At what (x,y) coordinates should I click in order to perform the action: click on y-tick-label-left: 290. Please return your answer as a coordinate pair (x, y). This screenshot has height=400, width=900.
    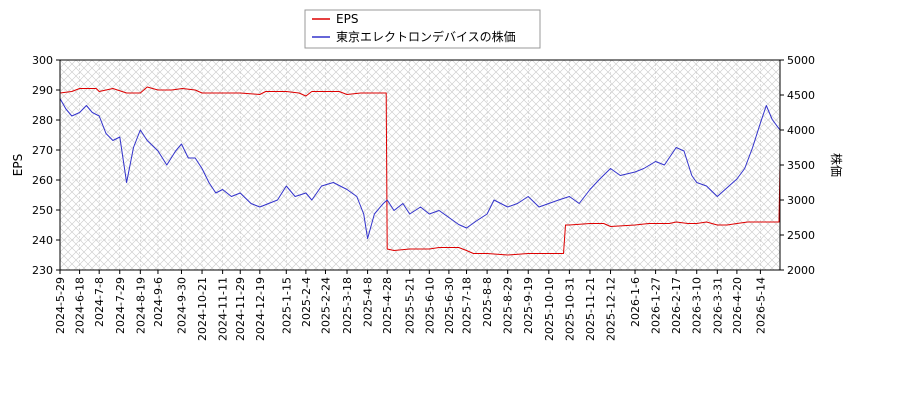
    Looking at the image, I should click on (42, 90).